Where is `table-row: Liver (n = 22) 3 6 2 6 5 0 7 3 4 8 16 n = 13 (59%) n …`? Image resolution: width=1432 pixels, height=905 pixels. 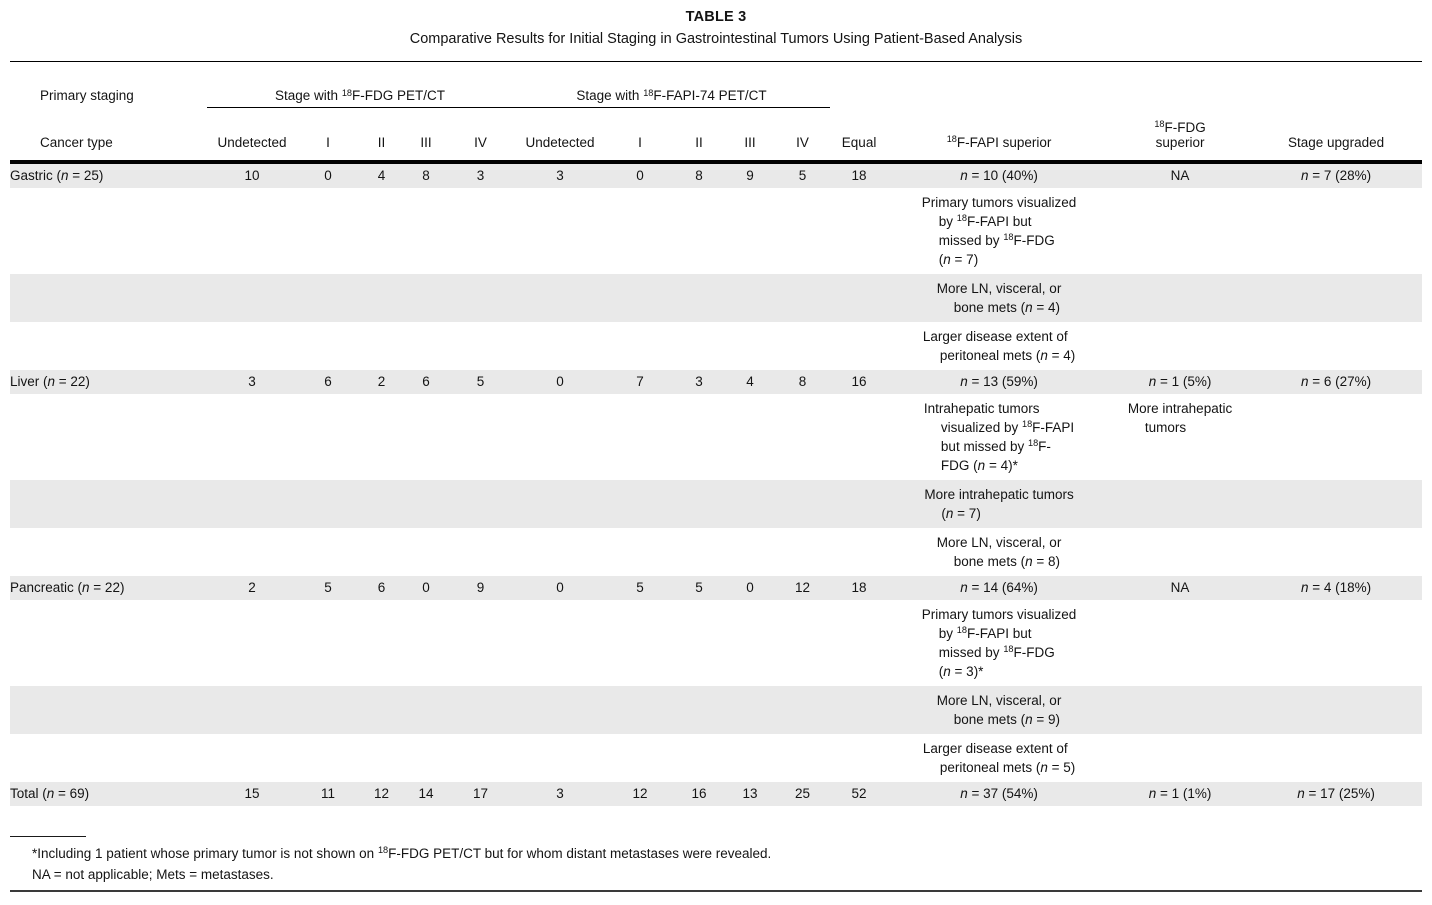 table-row: Liver (n = 22) 3 6 2 6 5 0 7 3 4 8 16 n = 13 (59%) n … is located at coordinates (716, 381).